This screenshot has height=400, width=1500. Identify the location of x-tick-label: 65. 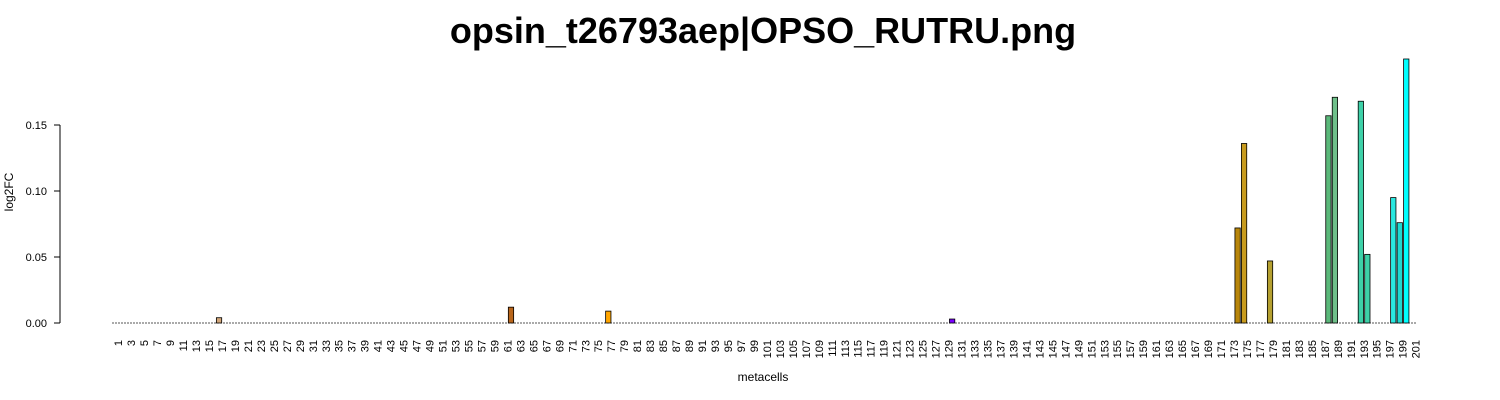
(534, 346).